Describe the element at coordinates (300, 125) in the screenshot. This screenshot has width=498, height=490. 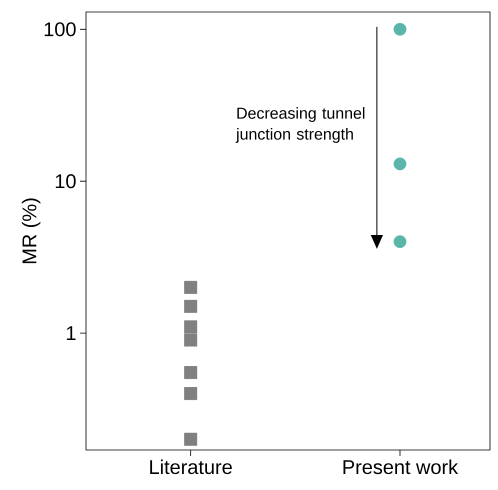
I see `annotation: Decreasing tunnel junction strength` at that location.